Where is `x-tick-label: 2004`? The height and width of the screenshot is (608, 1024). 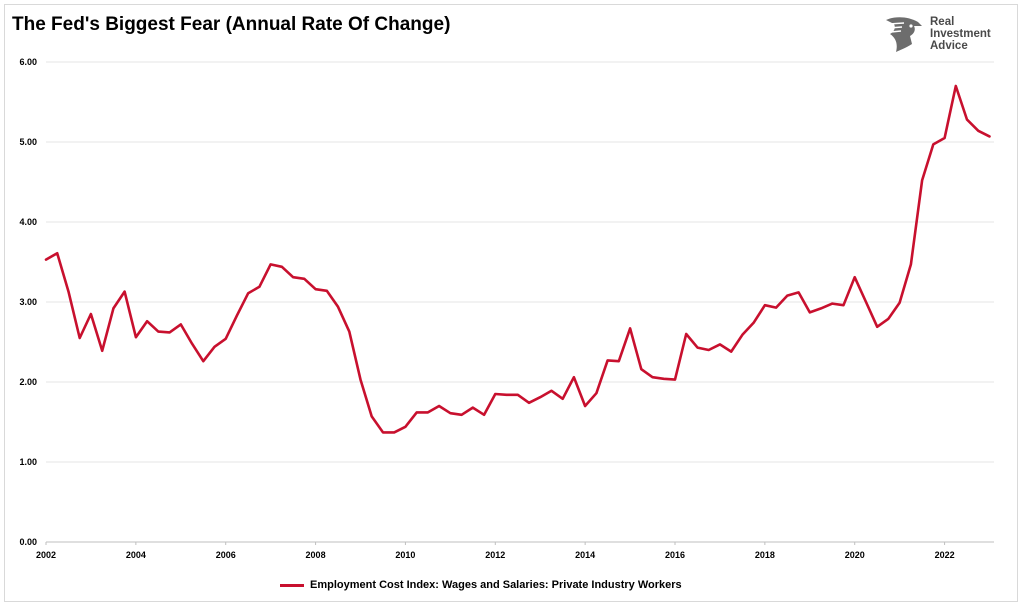
x-tick-label: 2004 is located at coordinates (136, 555).